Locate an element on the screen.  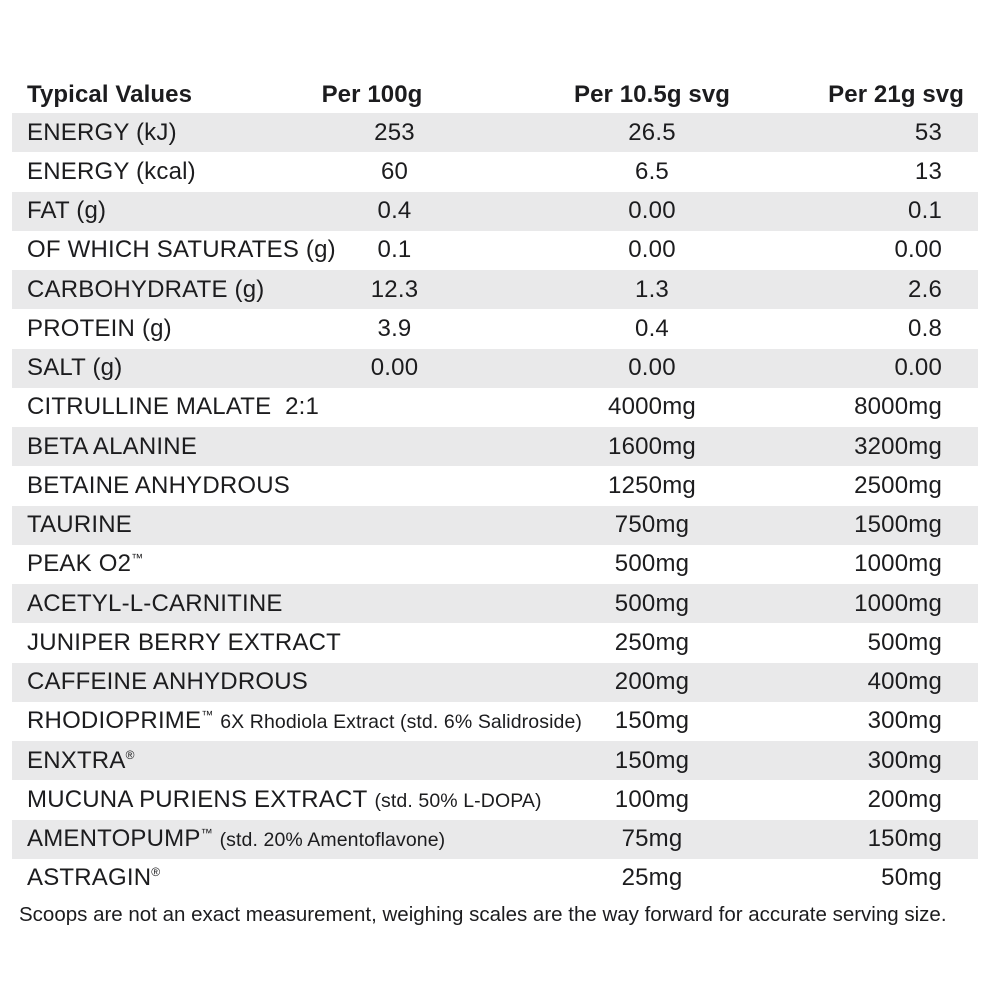
row-label-cell: PEAK O2™ is located at coordinates (244, 564).